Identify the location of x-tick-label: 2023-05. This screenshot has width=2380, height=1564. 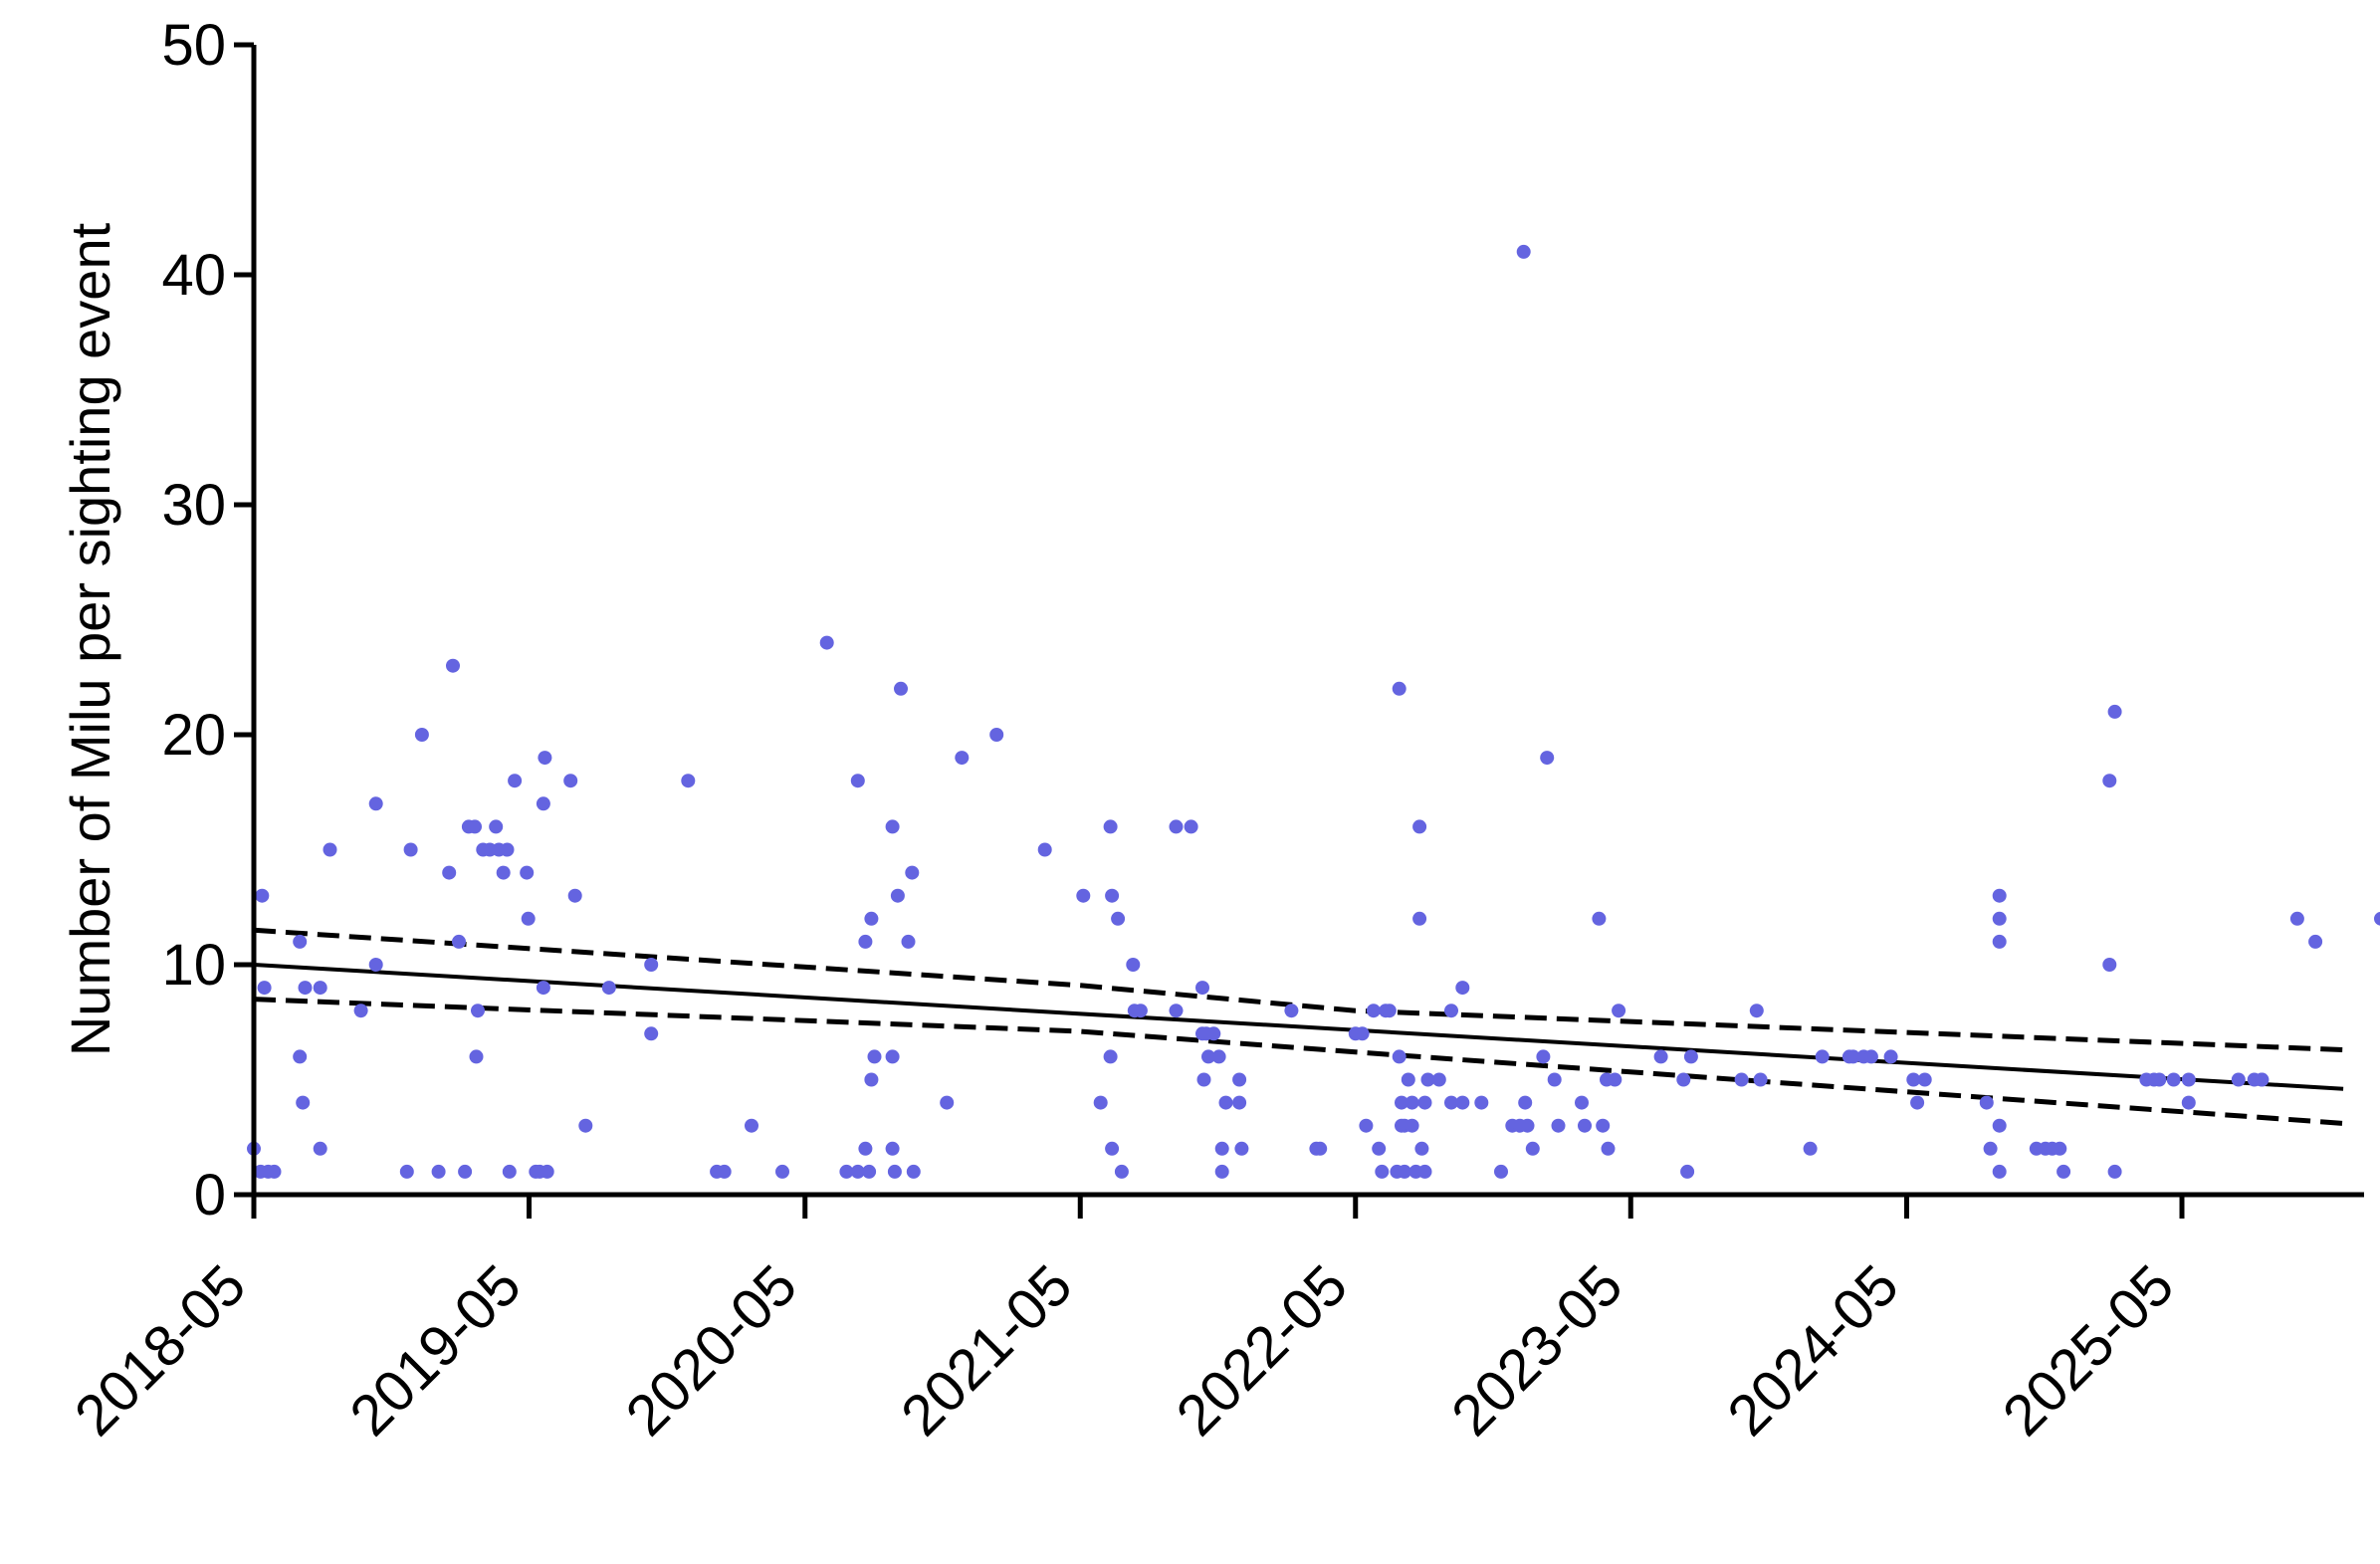
(1536, 1350).